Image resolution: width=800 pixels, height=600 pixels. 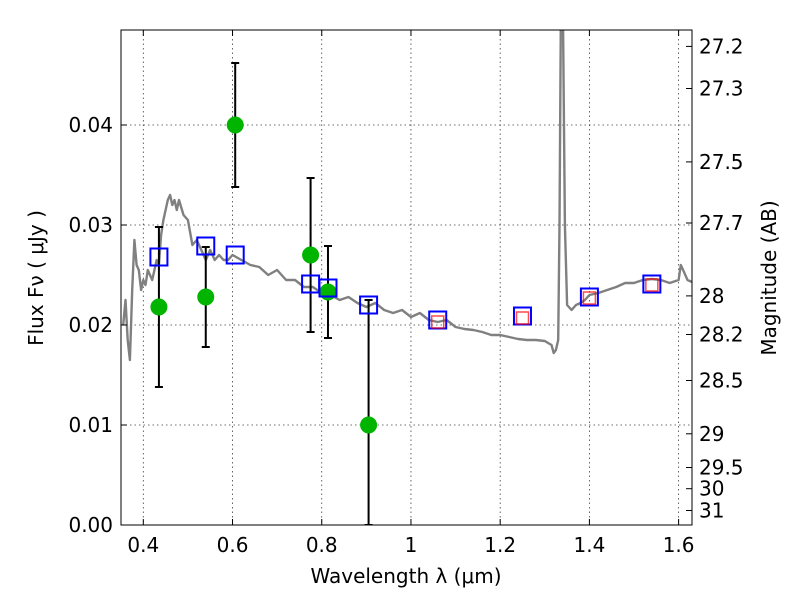 What do you see at coordinates (721, 335) in the screenshot?
I see `right-tick-label: 28.2` at bounding box center [721, 335].